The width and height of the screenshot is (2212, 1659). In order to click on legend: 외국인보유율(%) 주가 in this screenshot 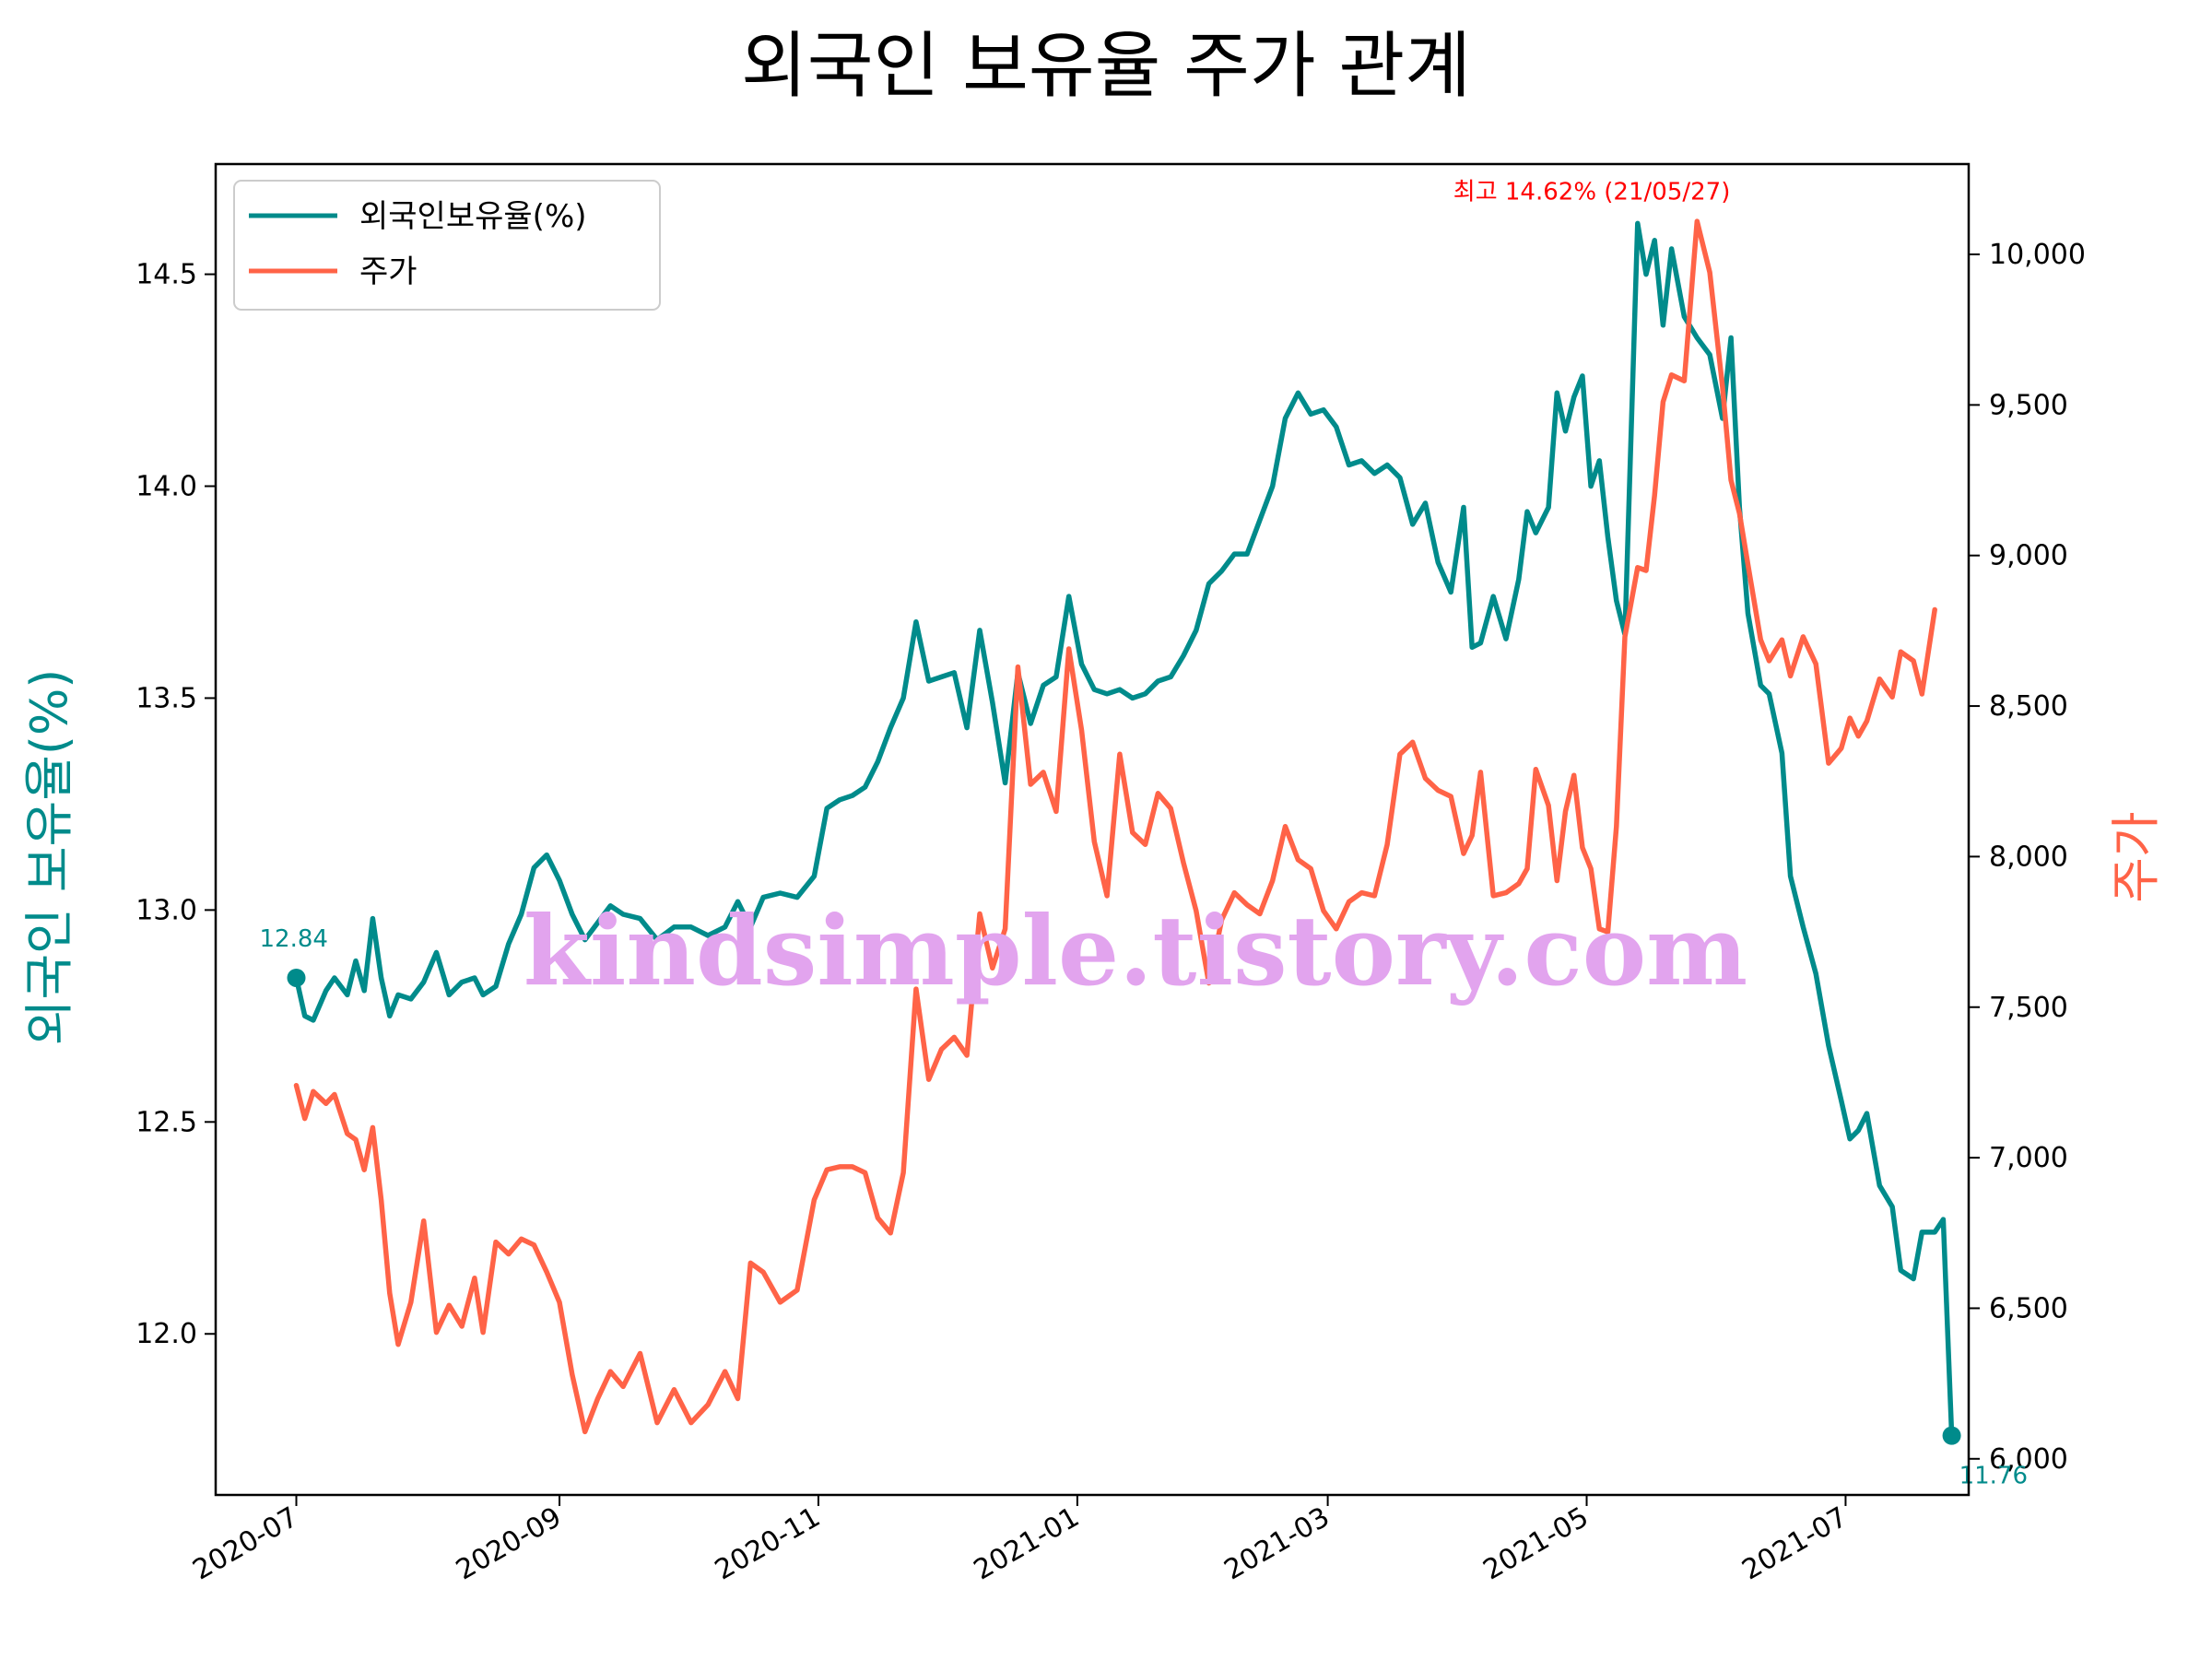, I will do `click(447, 245)`.